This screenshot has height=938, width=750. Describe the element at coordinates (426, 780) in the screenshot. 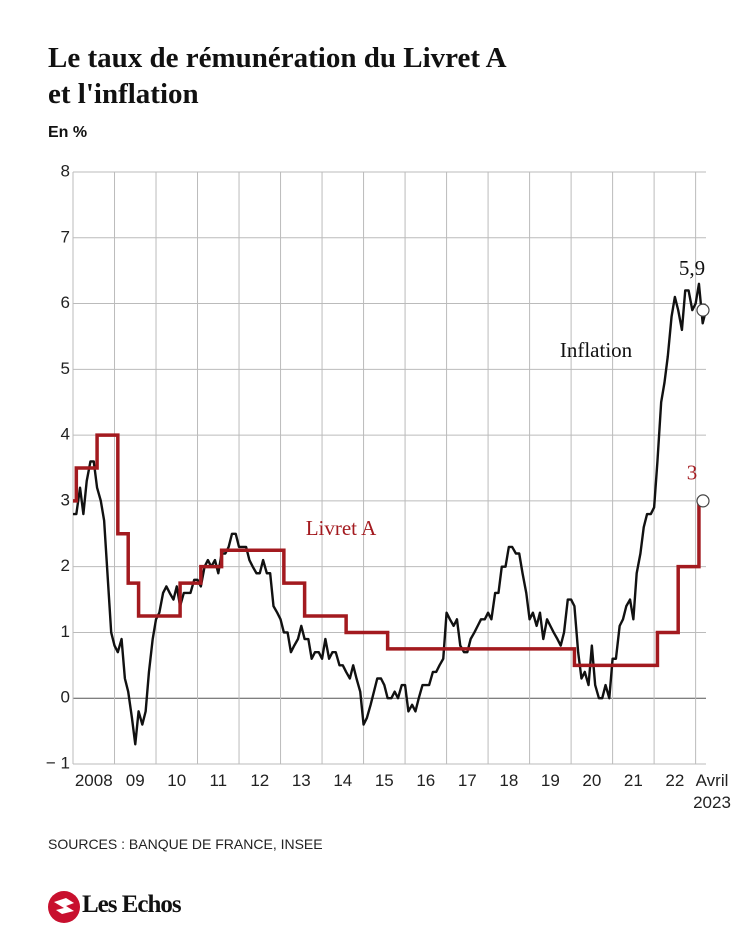

I see `x-tick-label: 16` at that location.